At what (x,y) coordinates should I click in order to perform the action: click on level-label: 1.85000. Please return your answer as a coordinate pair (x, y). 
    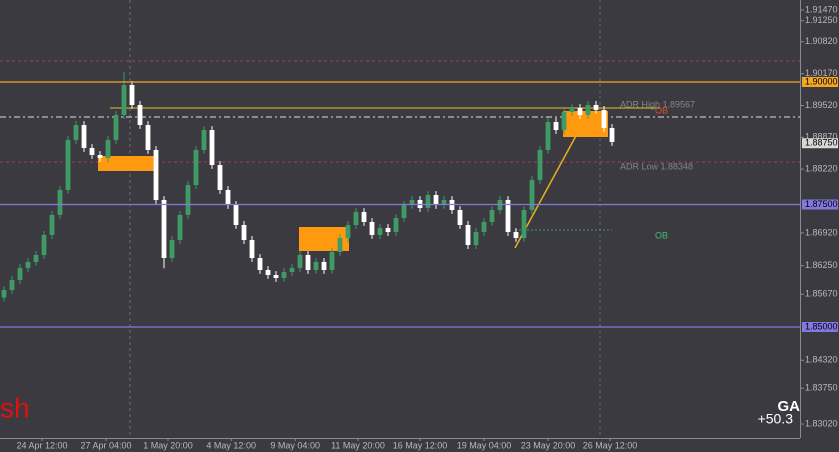
    Looking at the image, I should click on (821, 326).